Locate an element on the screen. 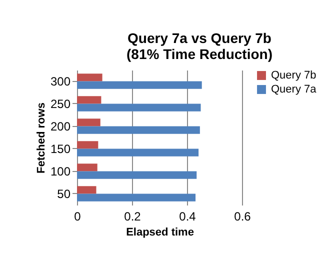 The width and height of the screenshot is (330, 271). y-tick-label: 50 is located at coordinates (64, 193).